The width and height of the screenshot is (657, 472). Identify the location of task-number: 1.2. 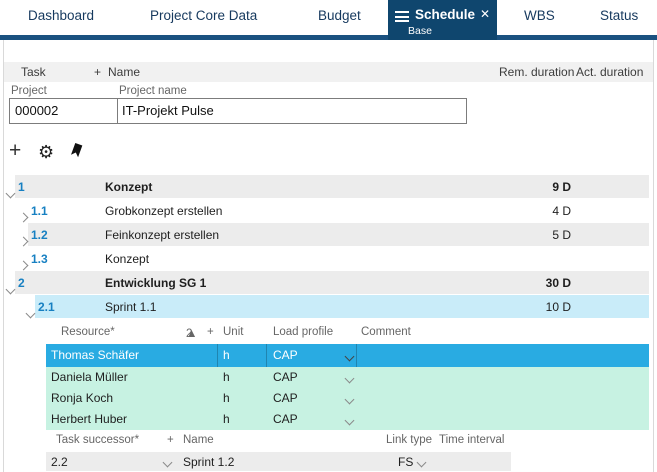
(39, 235).